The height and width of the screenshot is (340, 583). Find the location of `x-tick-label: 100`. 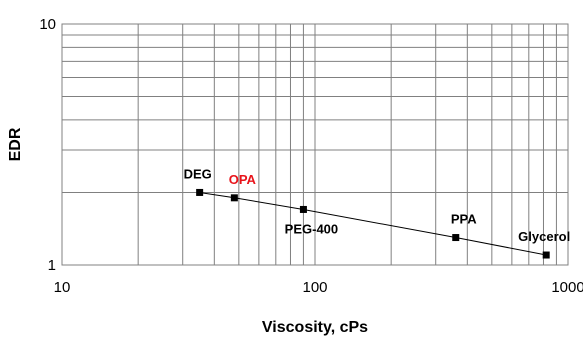

x-tick-label: 100 is located at coordinates (314, 287).